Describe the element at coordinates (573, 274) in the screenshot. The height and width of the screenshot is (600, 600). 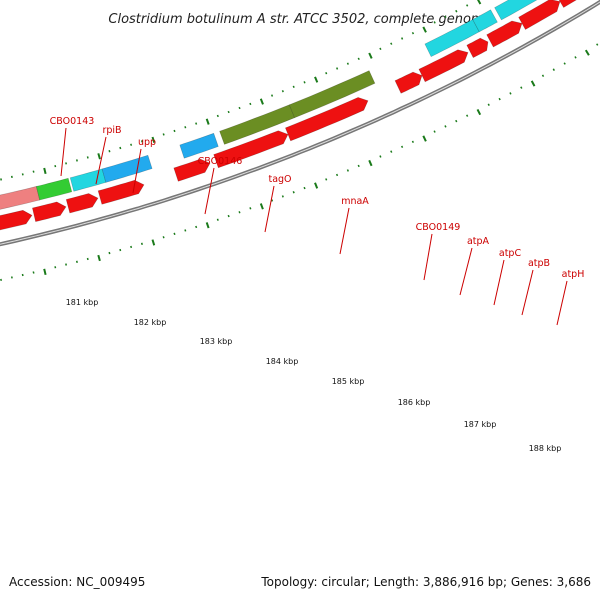
I see `gene-label: atpH` at that location.